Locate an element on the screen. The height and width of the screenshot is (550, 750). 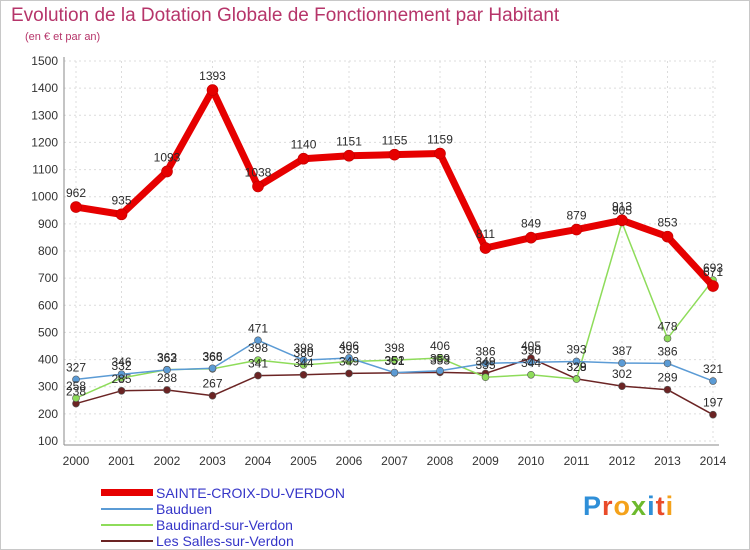
data-label: 405 is located at coordinates (531, 346).